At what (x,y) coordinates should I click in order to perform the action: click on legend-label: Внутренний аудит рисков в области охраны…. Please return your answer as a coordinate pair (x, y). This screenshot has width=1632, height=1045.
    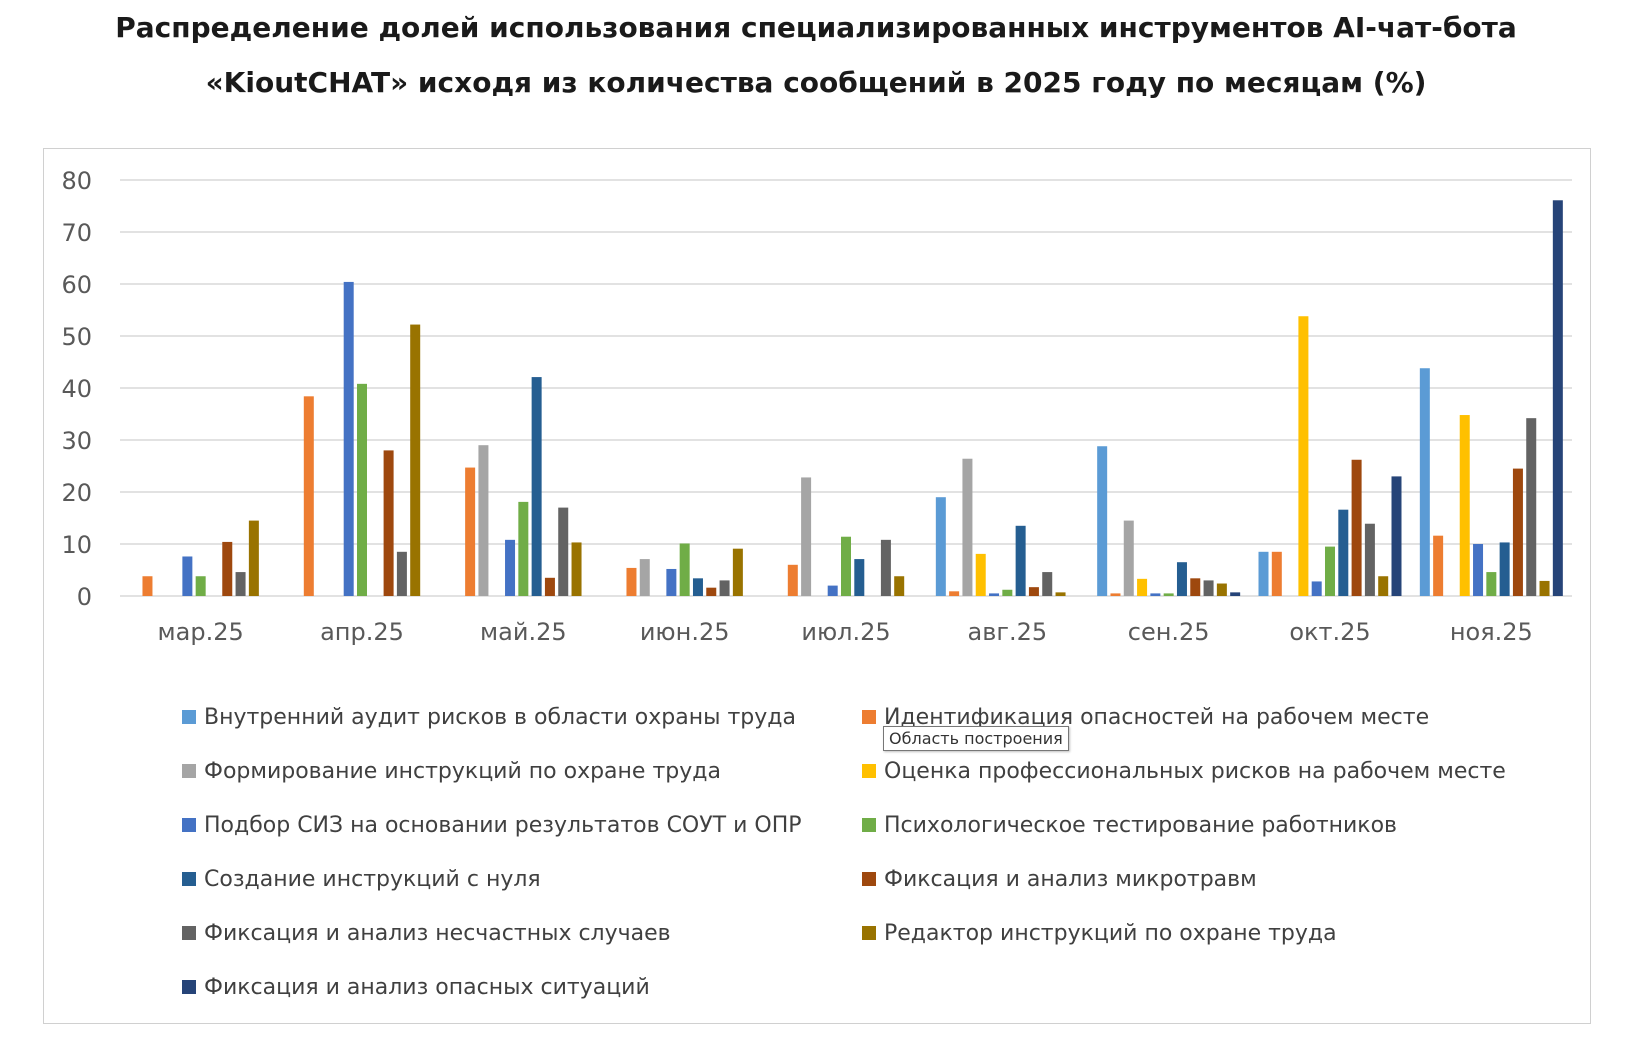
    Looking at the image, I should click on (500, 717).